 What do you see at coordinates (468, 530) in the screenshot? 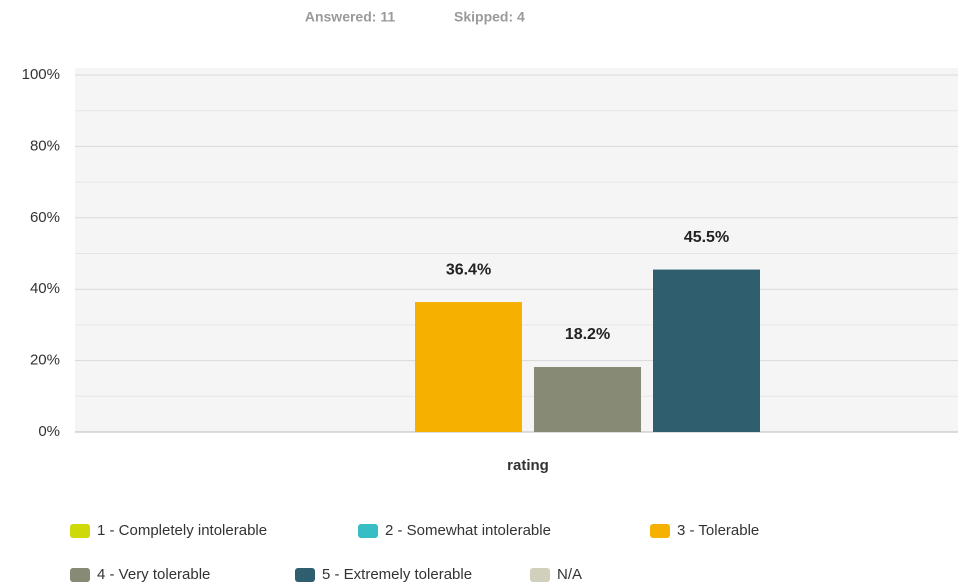
I see `legend-label: 2 - Somewhat intolerable` at bounding box center [468, 530].